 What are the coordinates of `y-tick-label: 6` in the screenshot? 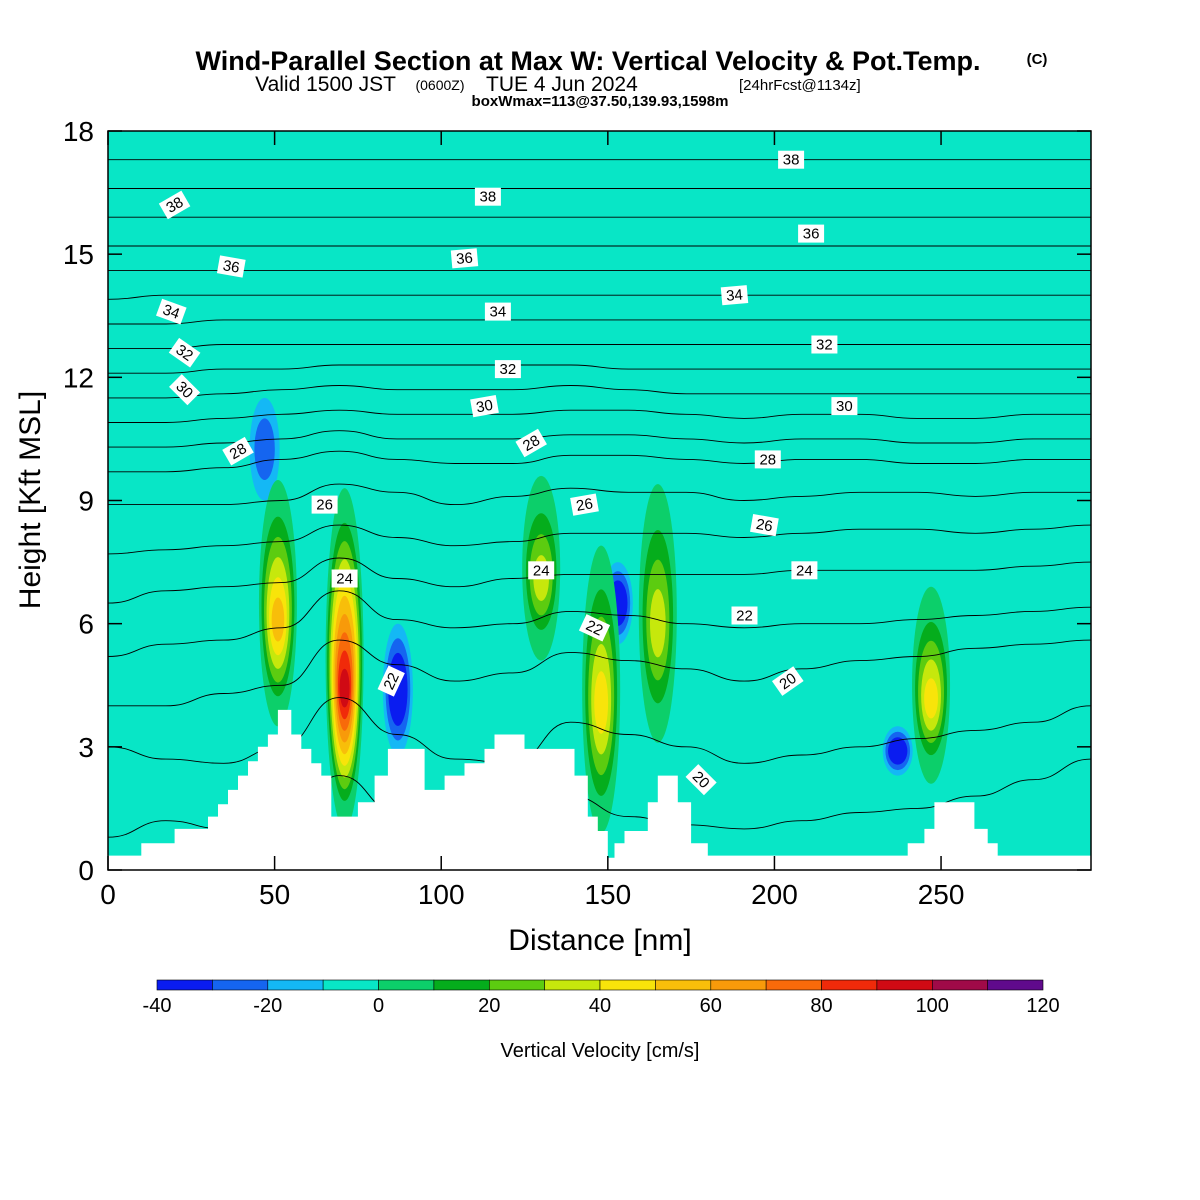 It's located at (86, 624).